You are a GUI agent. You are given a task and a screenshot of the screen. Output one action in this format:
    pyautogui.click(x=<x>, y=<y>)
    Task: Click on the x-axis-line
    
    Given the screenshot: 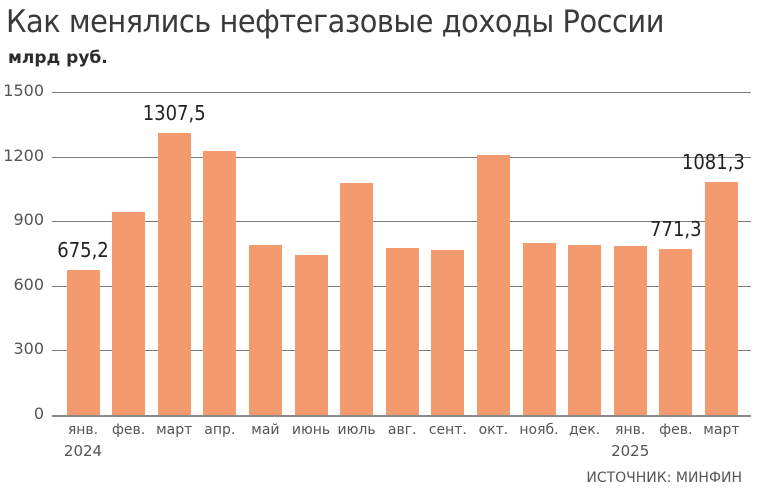 What is the action you would take?
    pyautogui.click(x=401, y=416)
    